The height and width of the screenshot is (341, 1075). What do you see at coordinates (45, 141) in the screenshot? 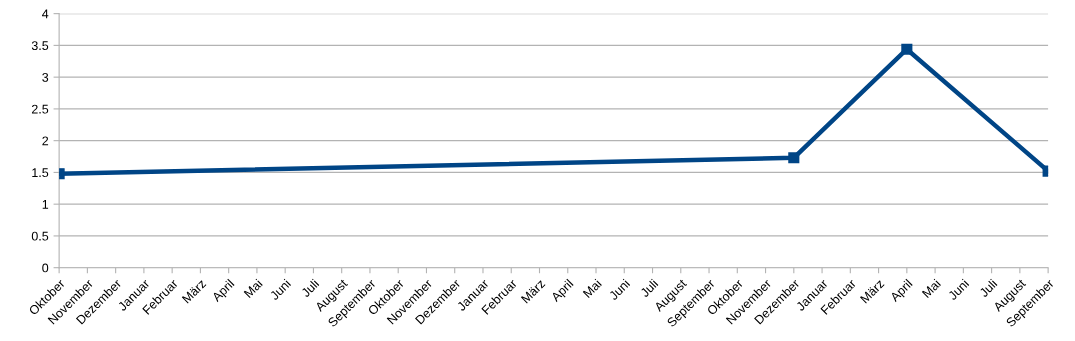
I see `y-tick-label: 2` at bounding box center [45, 141].